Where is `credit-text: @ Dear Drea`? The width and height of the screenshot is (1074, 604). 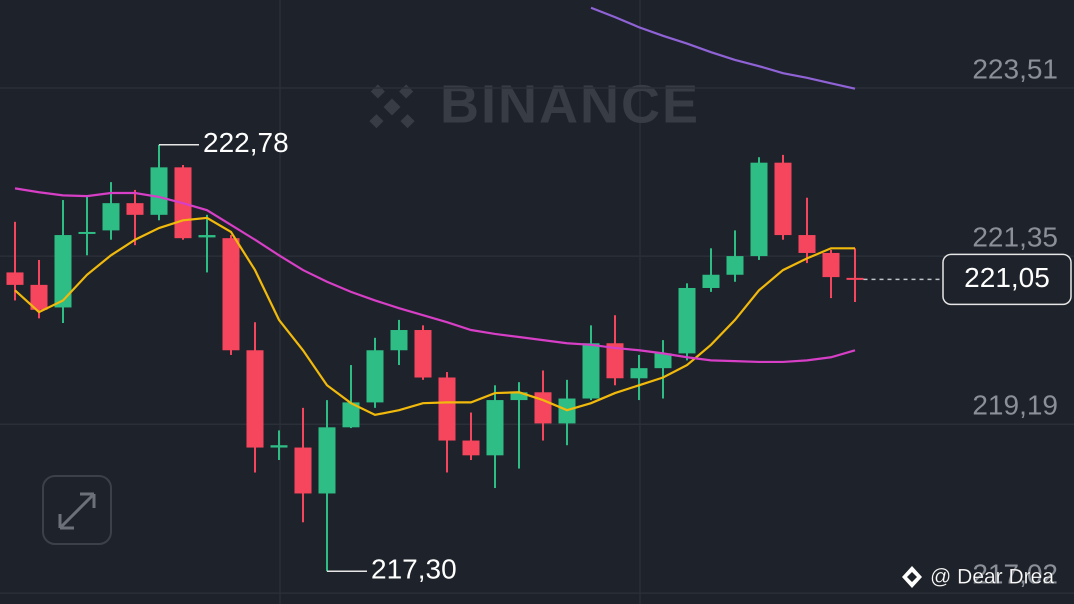 credit-text: @ Dear Drea is located at coordinates (992, 577).